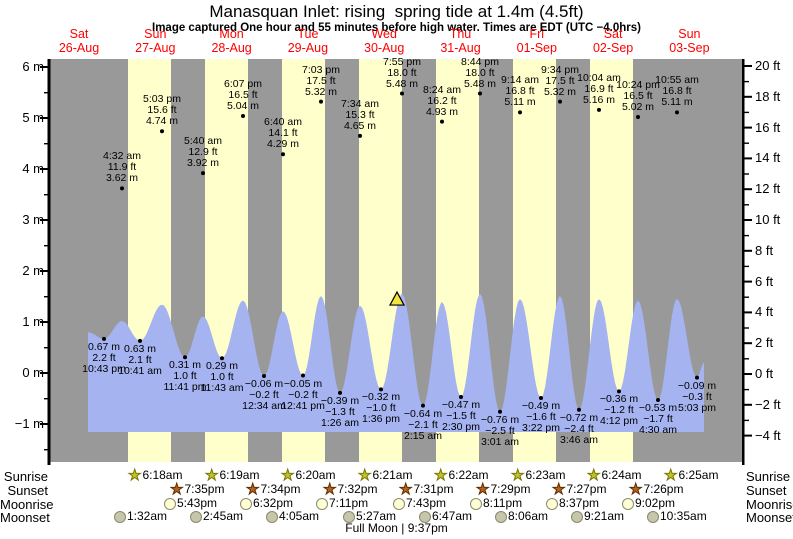 The image size is (793, 539). What do you see at coordinates (349, 490) in the screenshot?
I see `sunset-entry: ★7:32pm` at bounding box center [349, 490].